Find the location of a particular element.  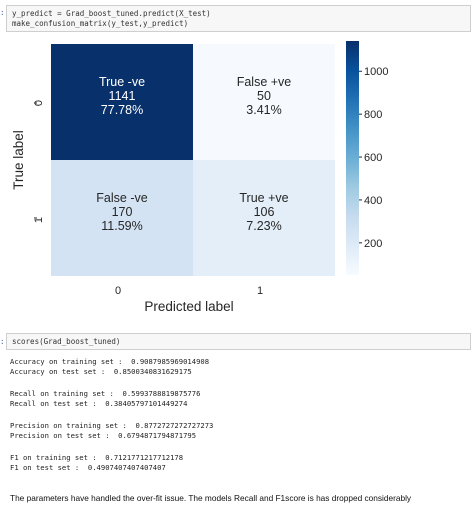

heatmap-cell-label: True -ve is located at coordinates (122, 82).